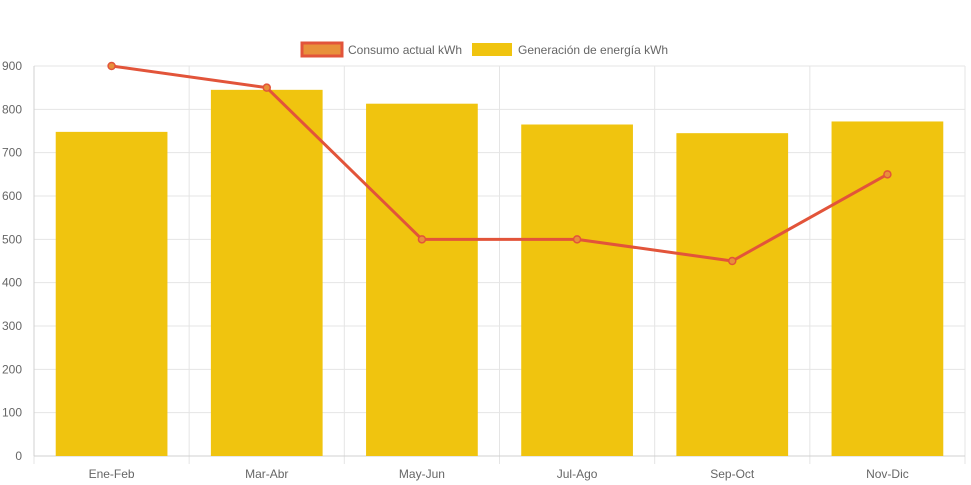  What do you see at coordinates (12, 196) in the screenshot?
I see `y-tick-label: 600` at bounding box center [12, 196].